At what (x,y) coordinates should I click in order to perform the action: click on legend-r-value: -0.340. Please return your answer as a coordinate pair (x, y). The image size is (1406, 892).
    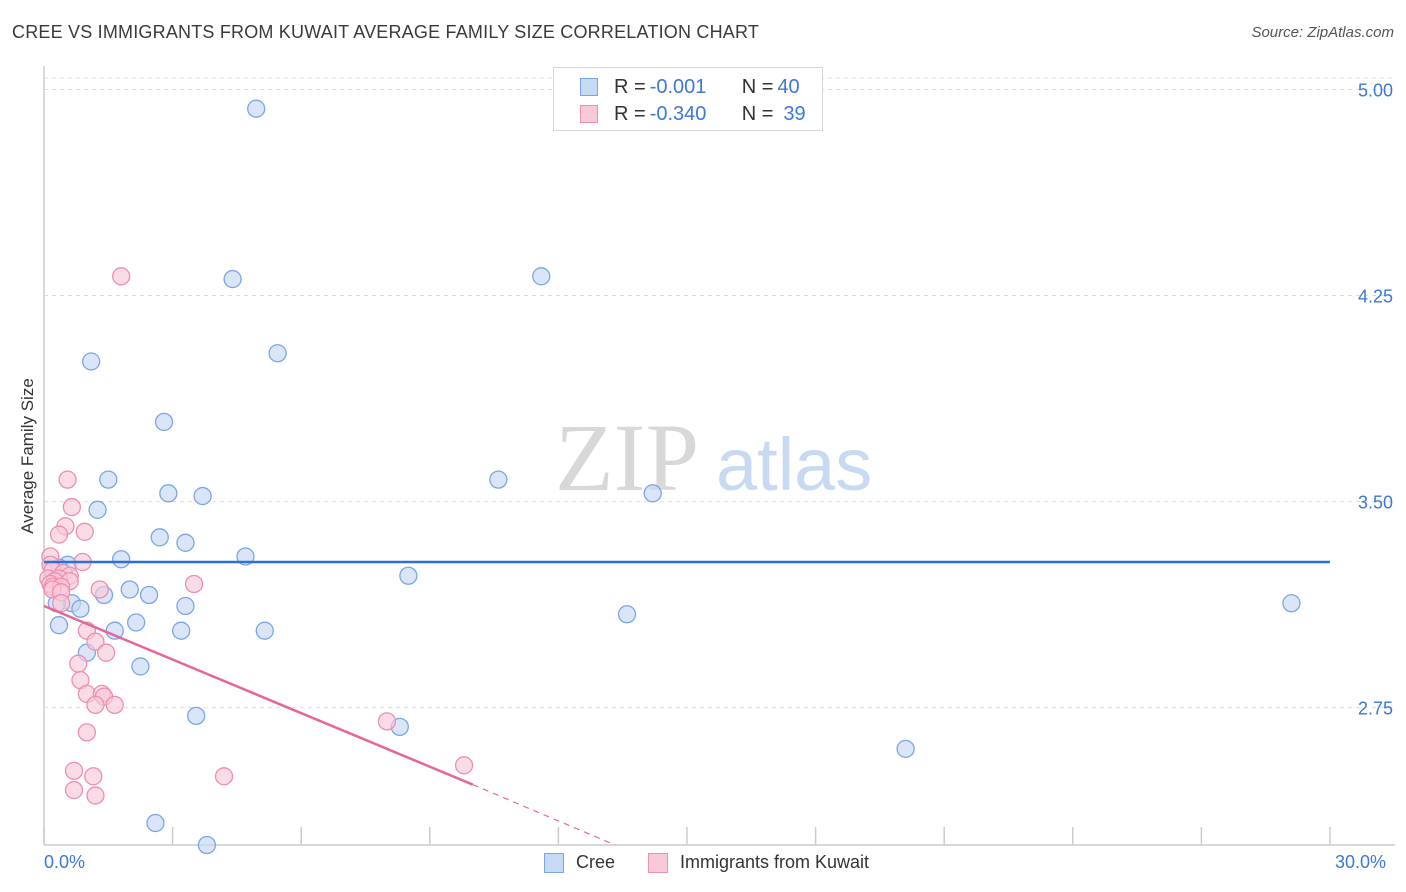
    Looking at the image, I should click on (678, 113).